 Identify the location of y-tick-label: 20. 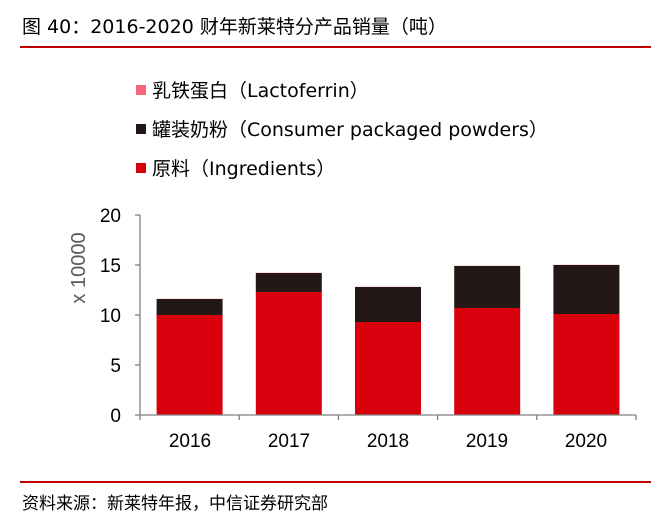
(110, 216).